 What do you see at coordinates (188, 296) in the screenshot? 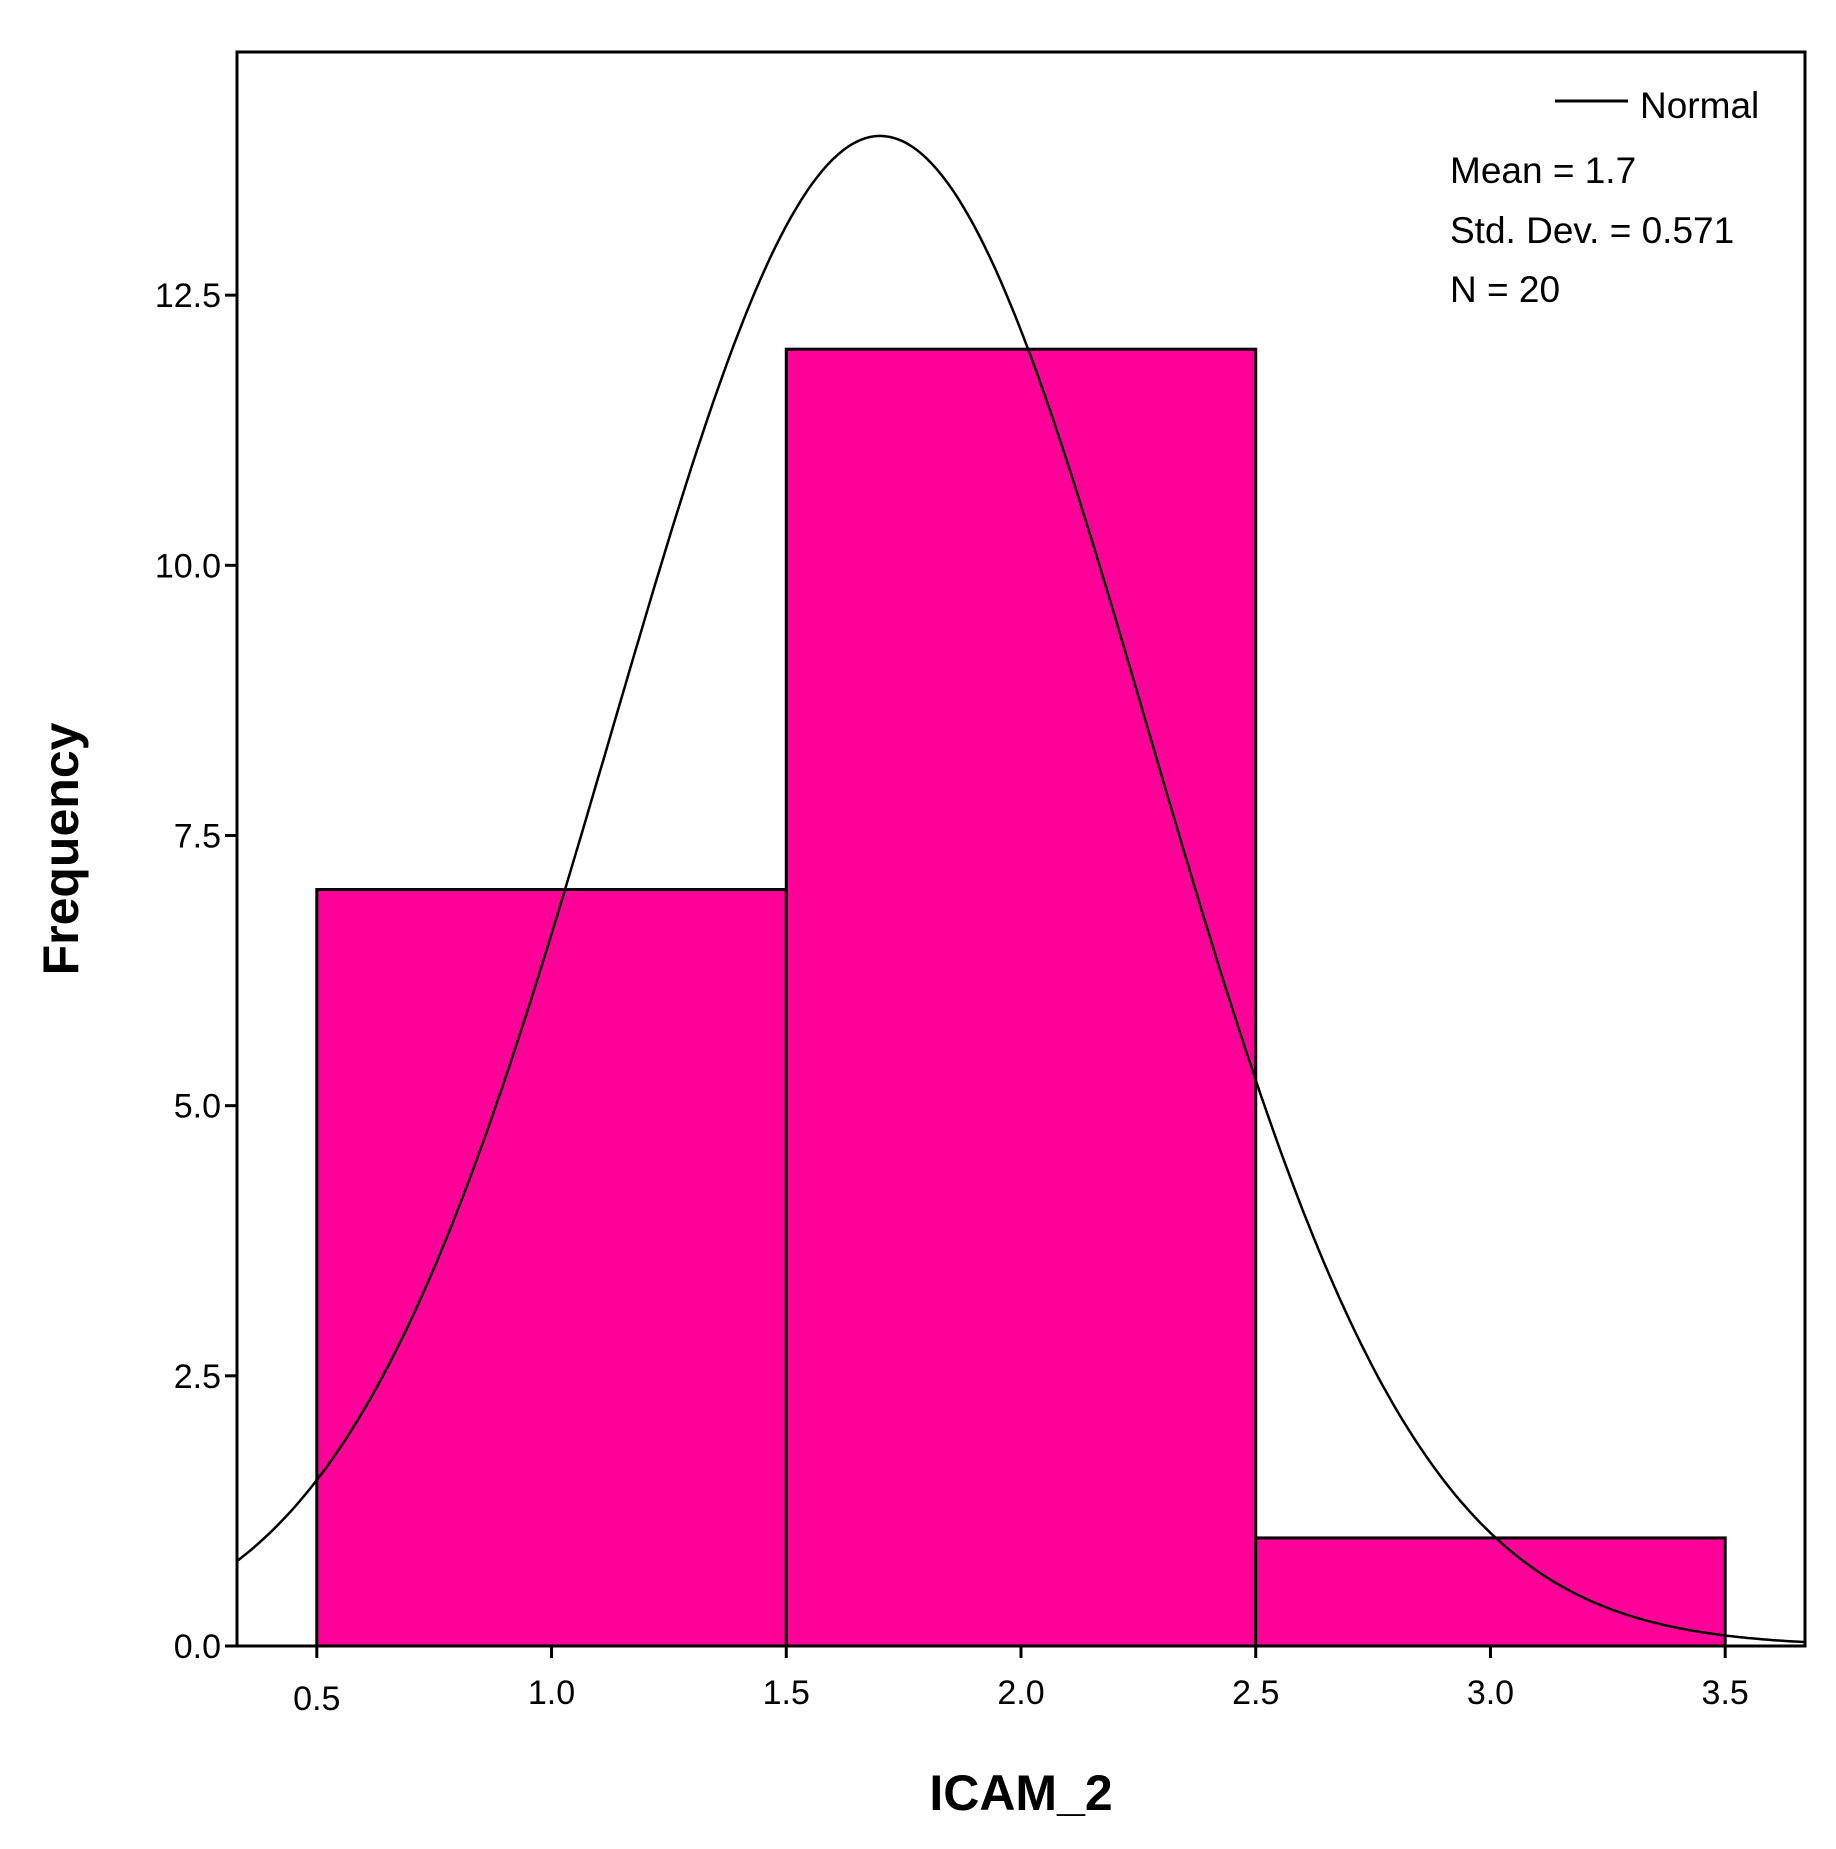
I see `y-tick-label: 12.5` at bounding box center [188, 296].